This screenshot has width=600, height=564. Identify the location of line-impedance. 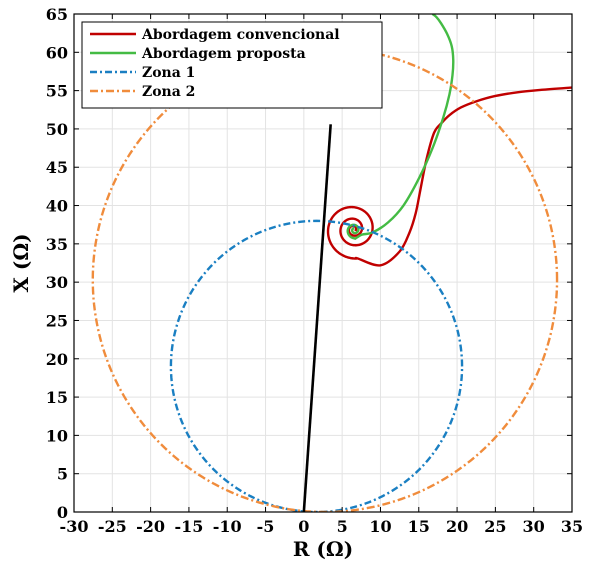
(317, 318).